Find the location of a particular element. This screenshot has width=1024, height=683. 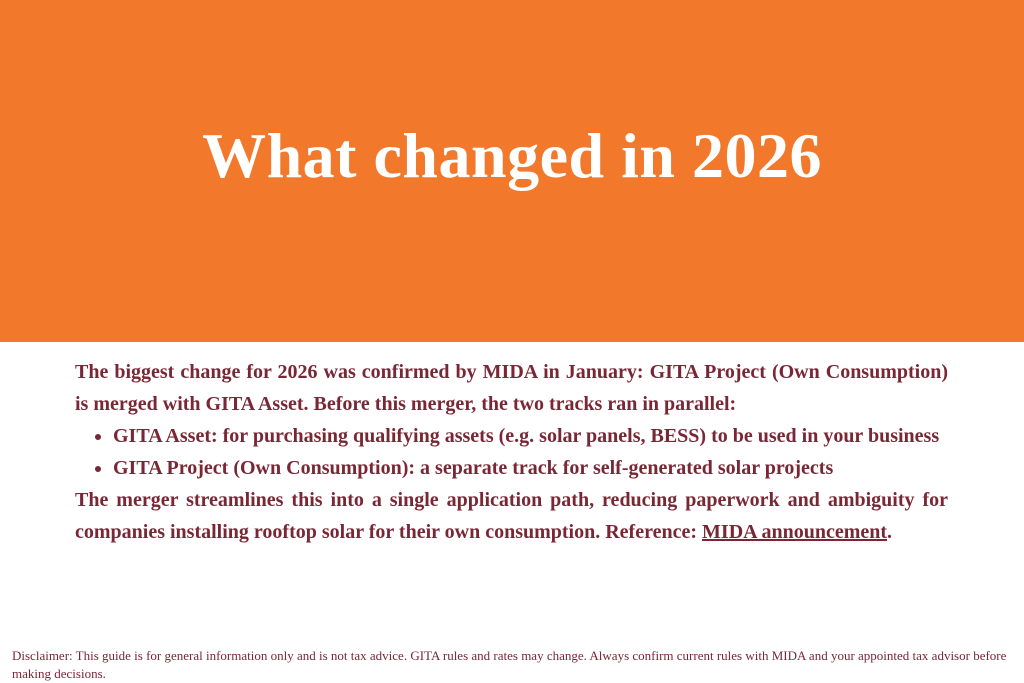

page-title: What changed in 2026 is located at coordinates (512, 155).